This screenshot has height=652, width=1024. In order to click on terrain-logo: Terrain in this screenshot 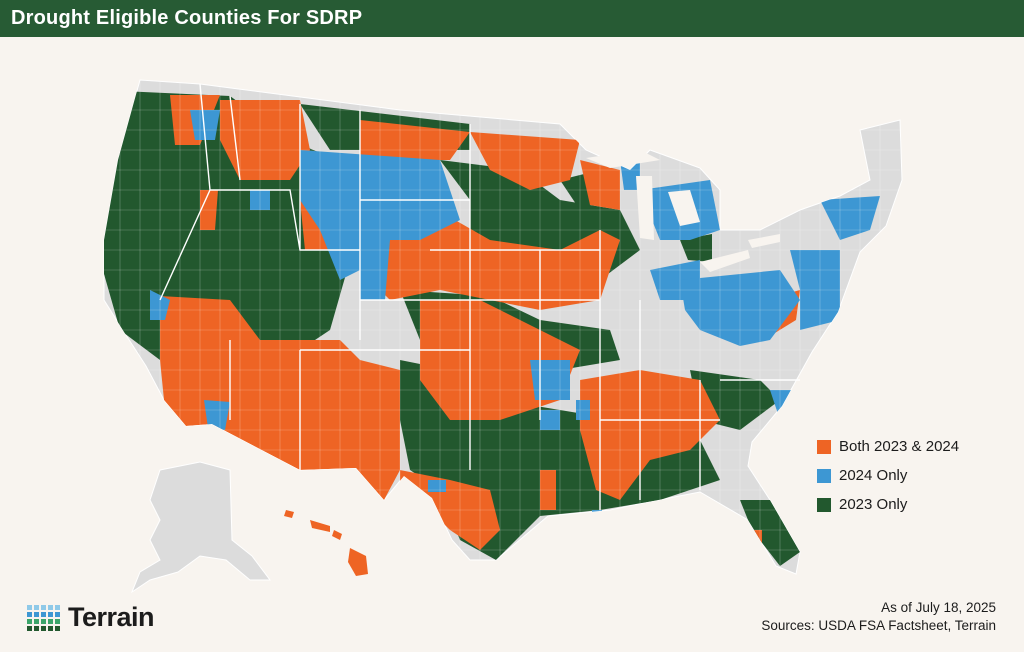, I will do `click(91, 617)`.